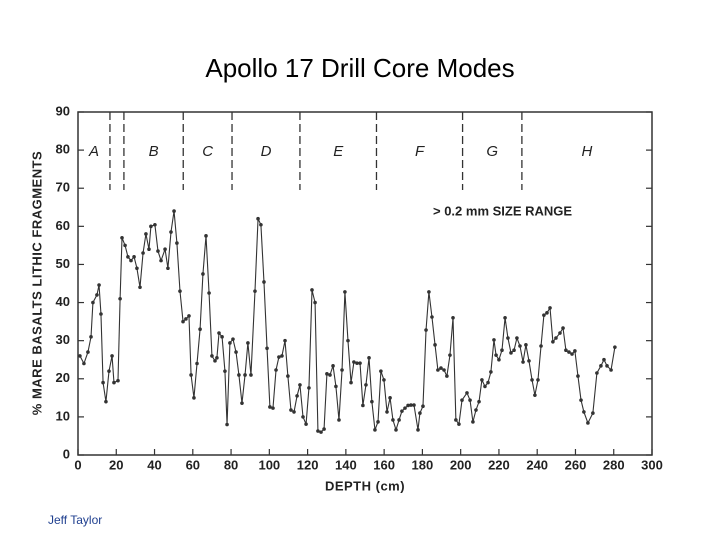 Image resolution: width=720 pixels, height=540 pixels. I want to click on x-tick-label: 80, so click(231, 464).